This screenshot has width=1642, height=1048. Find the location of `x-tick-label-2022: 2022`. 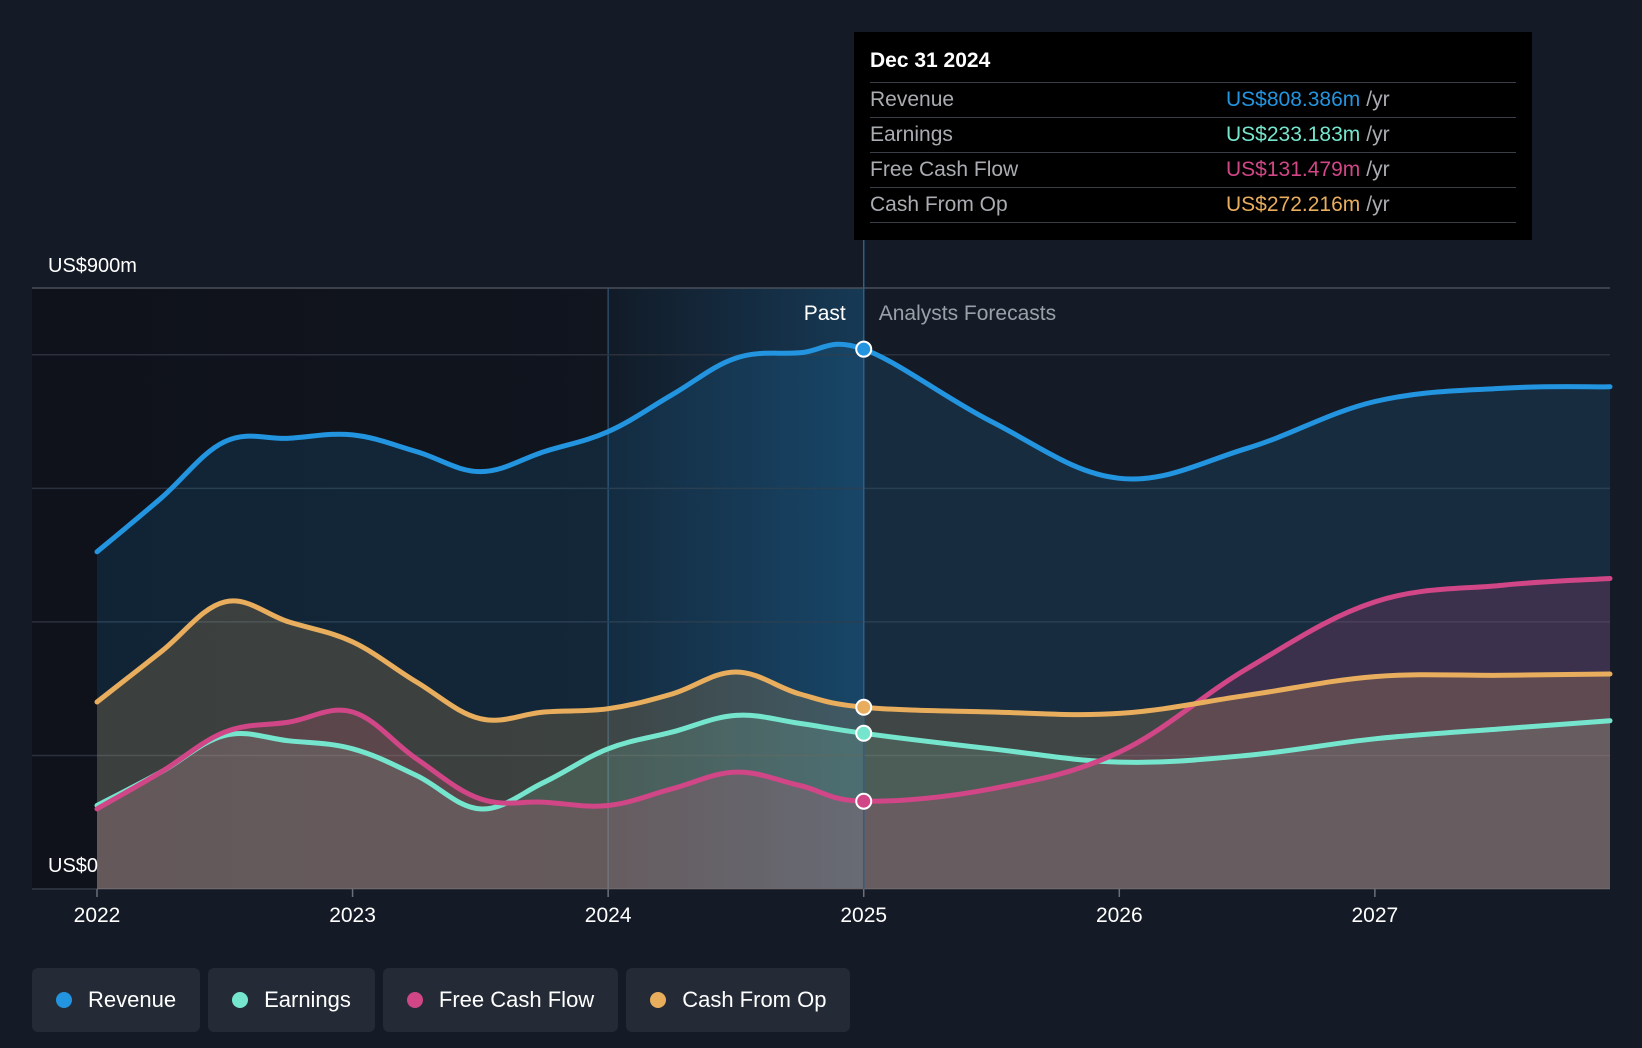

x-tick-label-2022: 2022 is located at coordinates (97, 915).